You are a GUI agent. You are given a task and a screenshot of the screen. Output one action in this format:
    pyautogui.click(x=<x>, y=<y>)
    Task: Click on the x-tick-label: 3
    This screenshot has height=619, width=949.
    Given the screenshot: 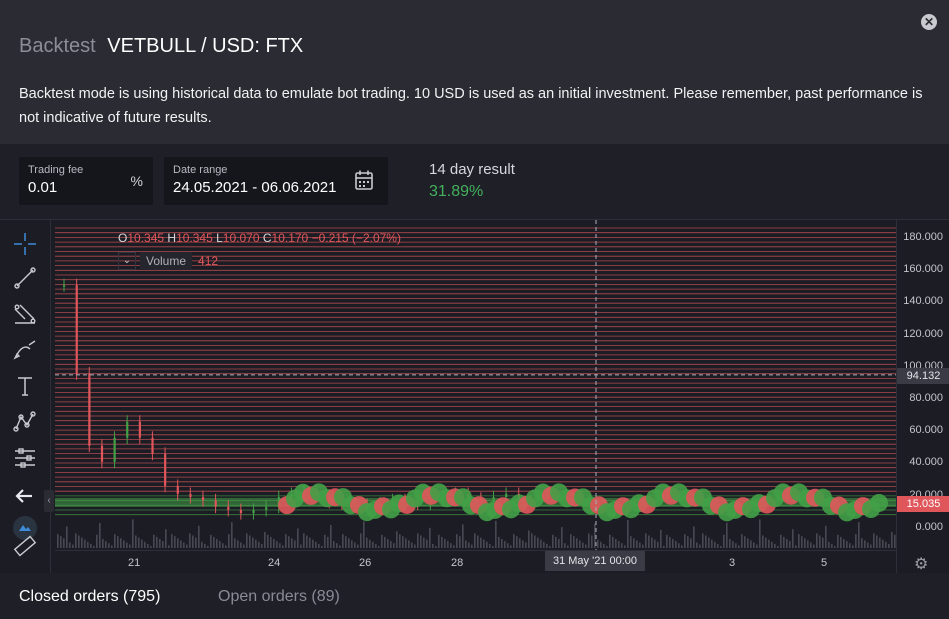 What is the action you would take?
    pyautogui.click(x=732, y=563)
    